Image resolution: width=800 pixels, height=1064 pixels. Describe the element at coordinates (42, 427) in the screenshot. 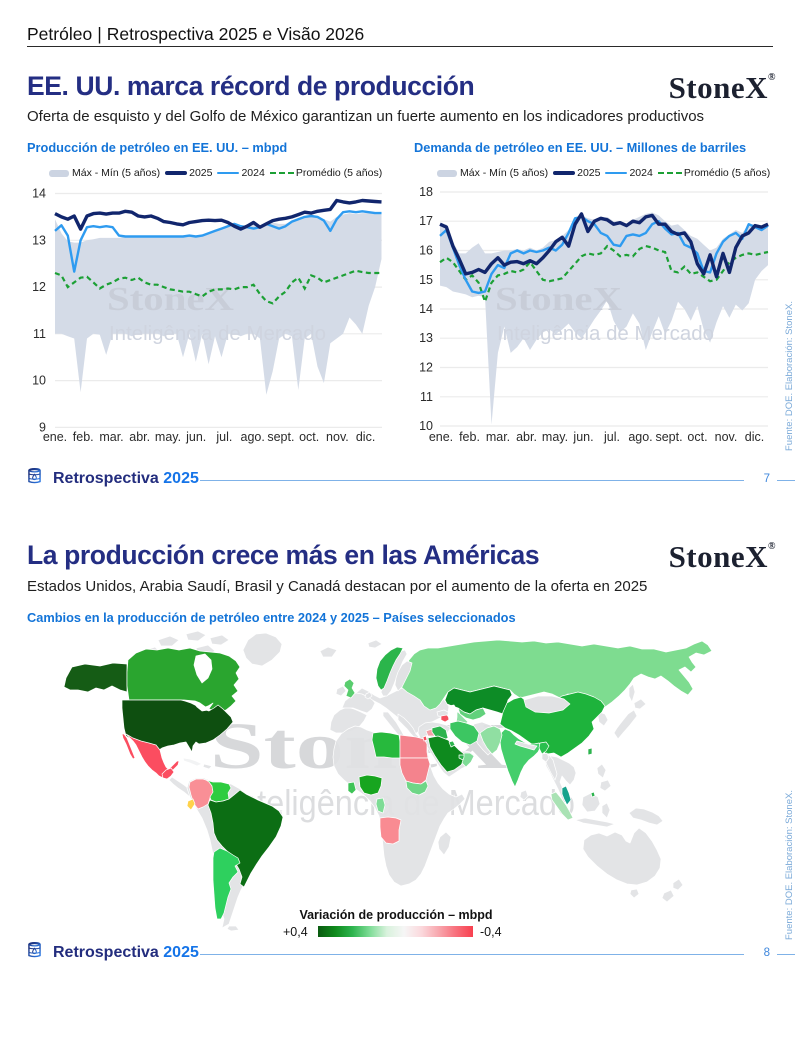

I see `svg-text: 9` at that location.